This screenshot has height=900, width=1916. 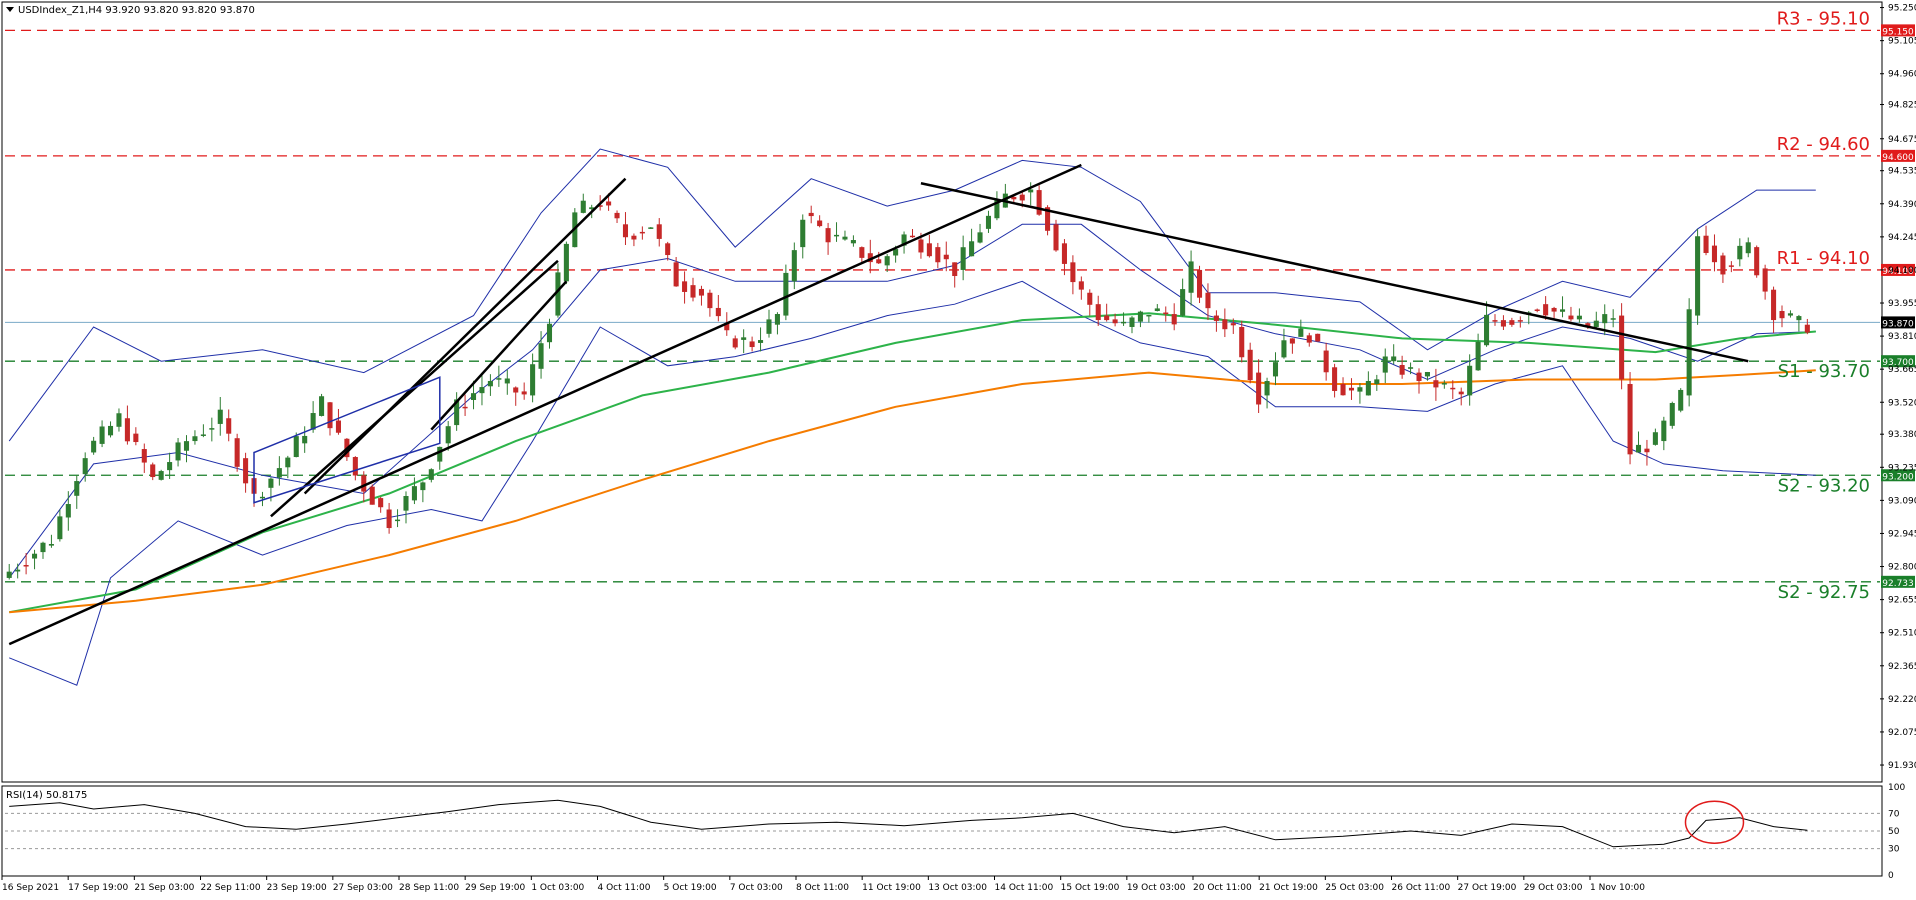 What do you see at coordinates (1288, 888) in the screenshot?
I see `time-tick-label: 21 Oct 19:00` at bounding box center [1288, 888].